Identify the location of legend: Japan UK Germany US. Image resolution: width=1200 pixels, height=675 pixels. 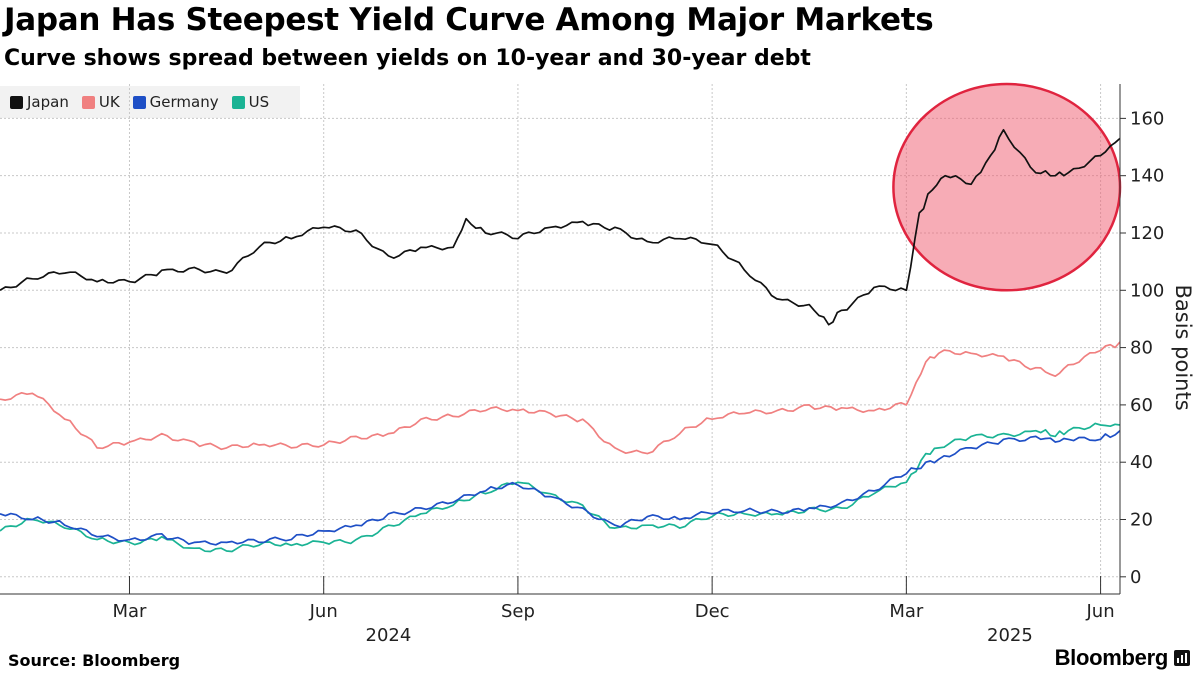
(150, 102).